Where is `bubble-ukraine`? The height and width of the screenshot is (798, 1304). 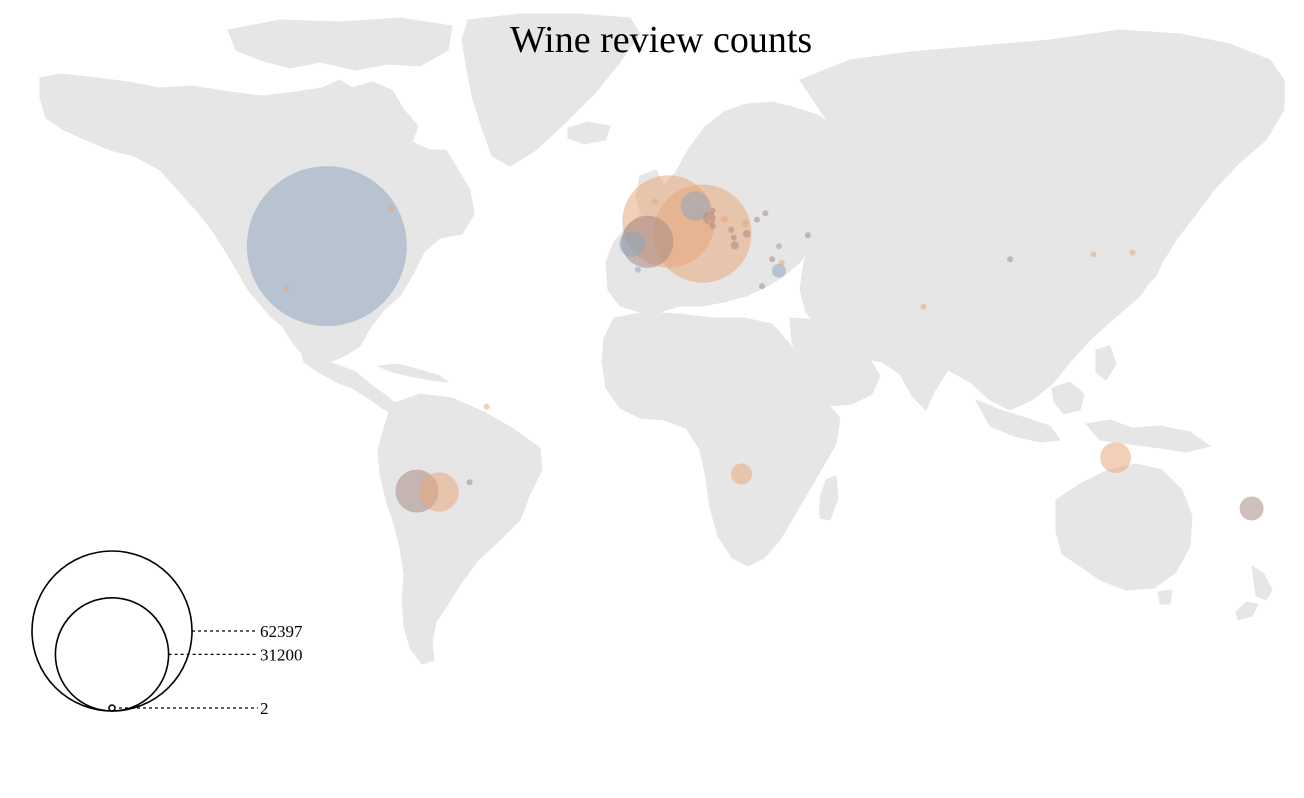 bubble-ukraine is located at coordinates (765, 213).